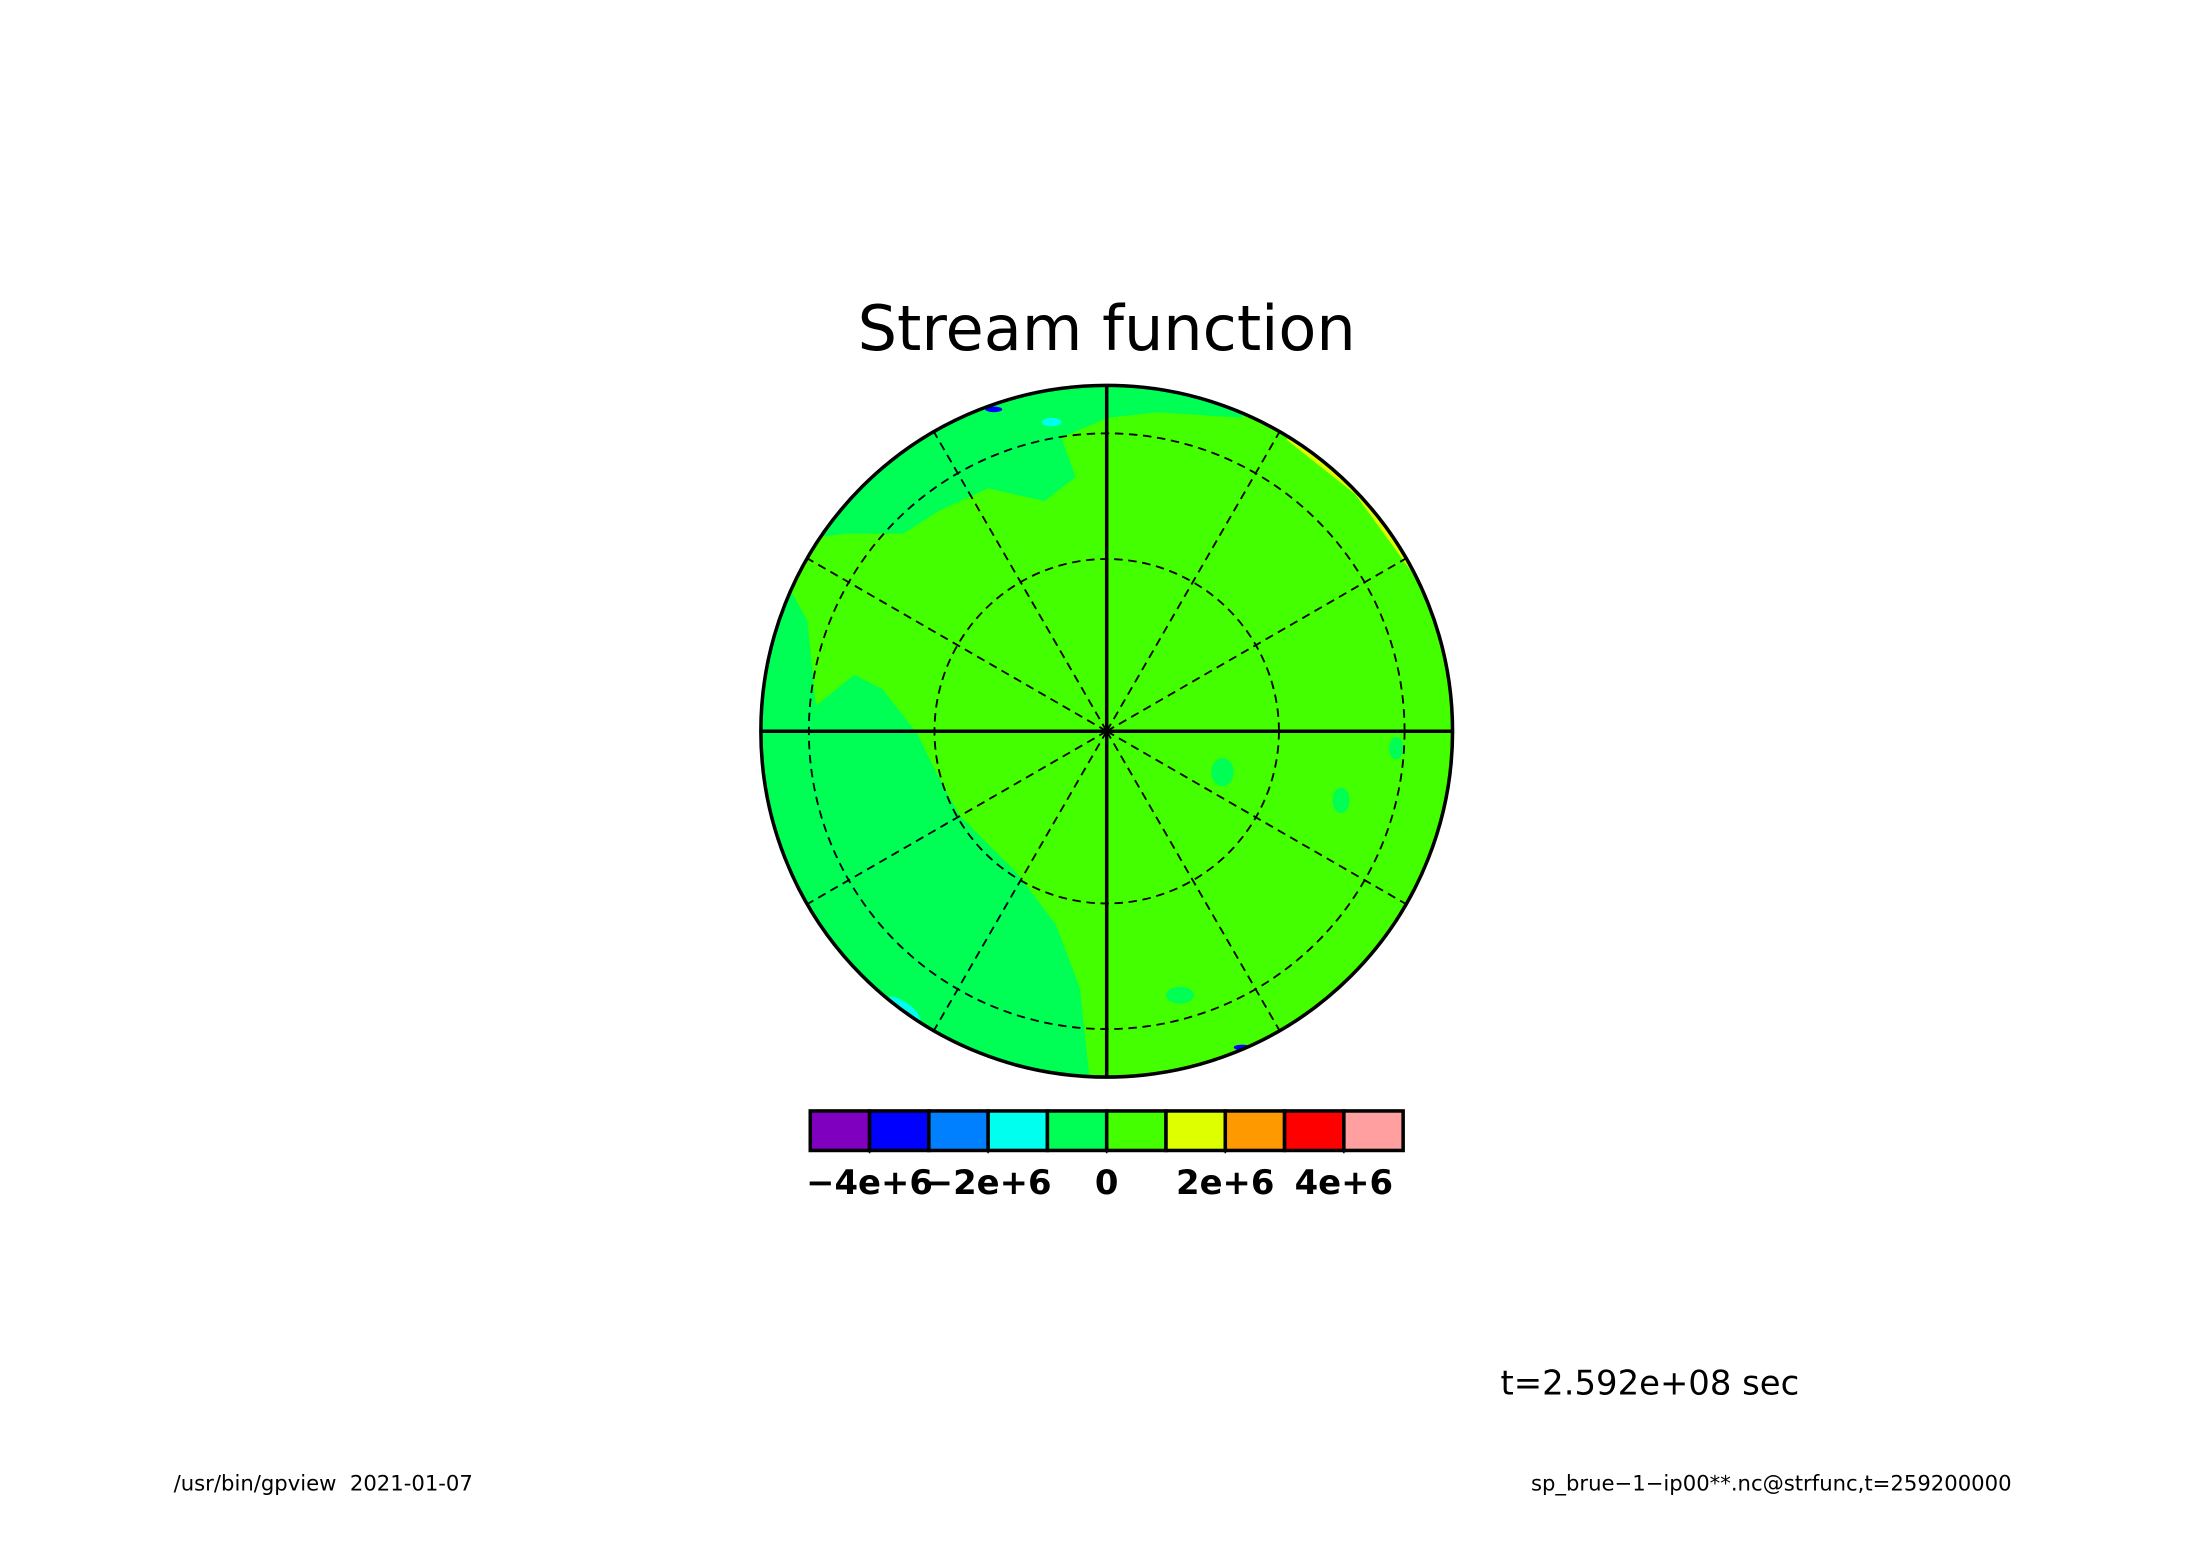 This screenshot has height=1546, width=2188. What do you see at coordinates (1105, 1155) in the screenshot?
I see `colorbar: −4e+6−2e+6 0 2e+6 4e+6` at bounding box center [1105, 1155].